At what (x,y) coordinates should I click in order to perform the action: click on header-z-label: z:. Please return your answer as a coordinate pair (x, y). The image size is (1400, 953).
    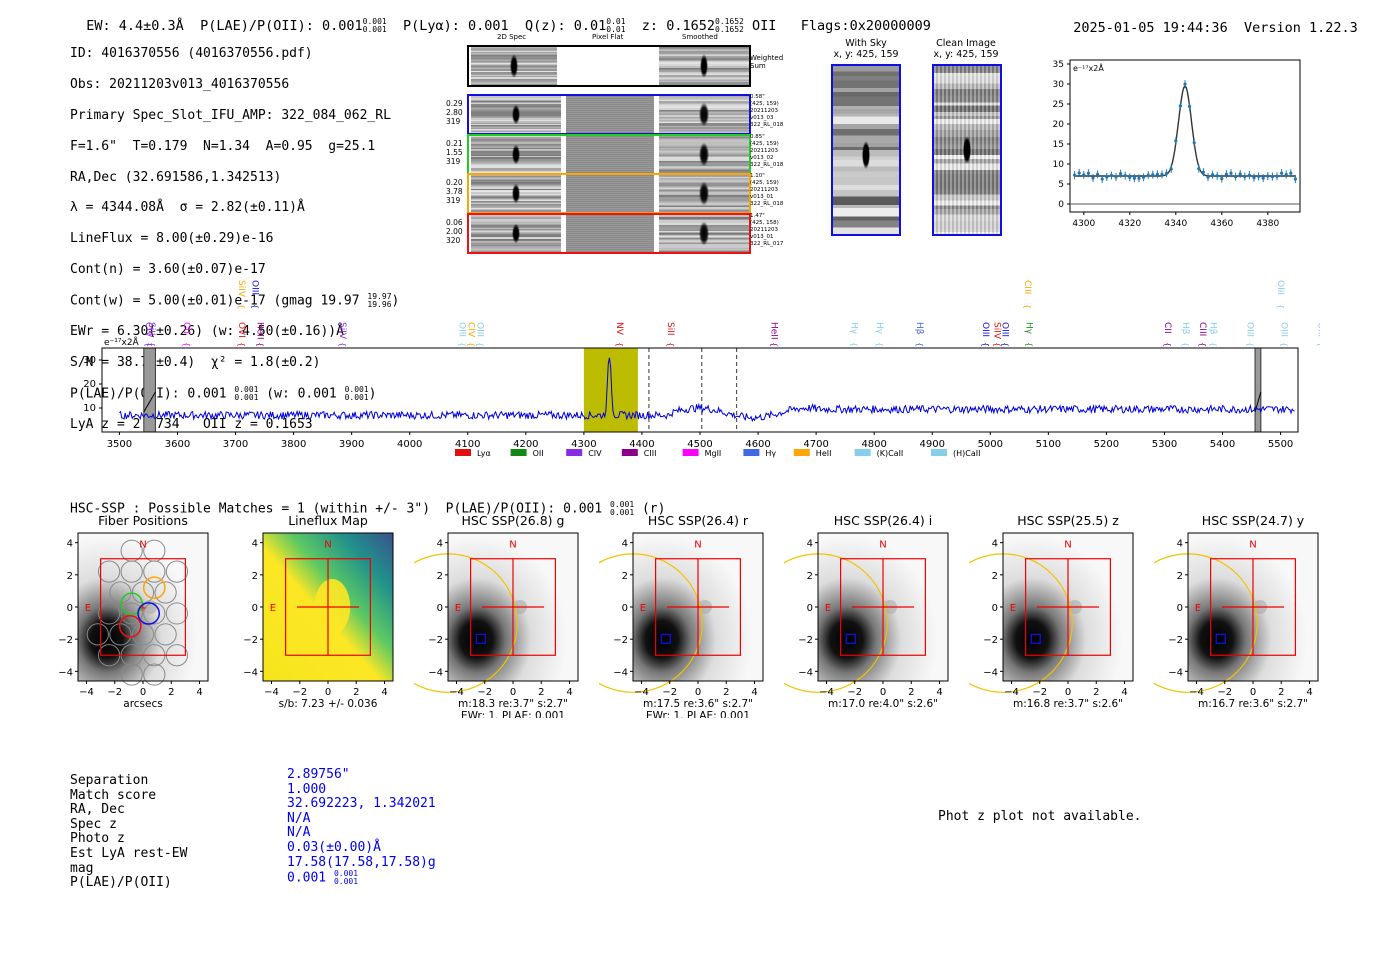
    Looking at the image, I should click on (650, 26).